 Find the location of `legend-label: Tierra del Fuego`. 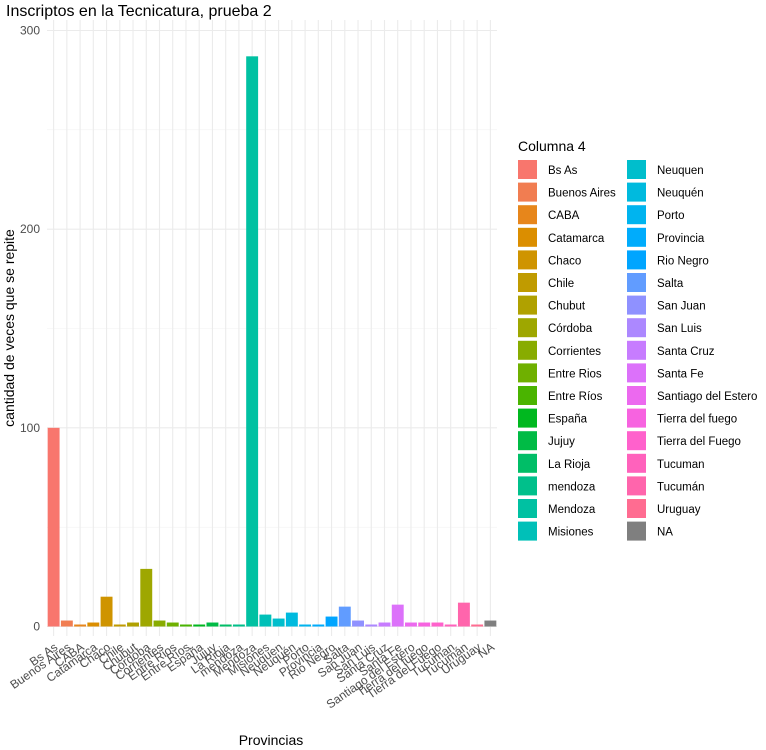

legend-label: Tierra del Fuego is located at coordinates (699, 442).